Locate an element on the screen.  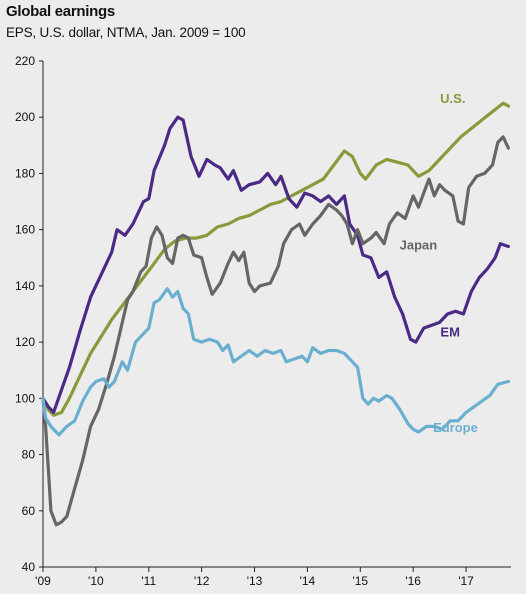
y-tick-label: 100 is located at coordinates (25, 398).